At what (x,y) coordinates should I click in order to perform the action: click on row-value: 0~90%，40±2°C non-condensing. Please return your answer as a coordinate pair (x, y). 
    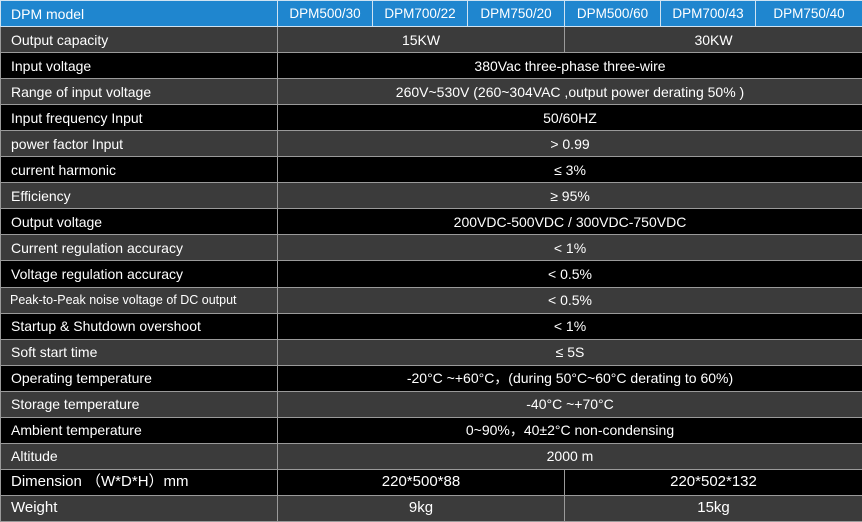
    Looking at the image, I should click on (569, 430).